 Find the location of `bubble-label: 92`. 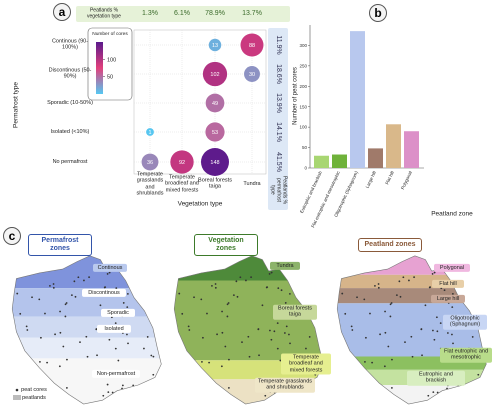

bubble-label: 92 is located at coordinates (182, 163).